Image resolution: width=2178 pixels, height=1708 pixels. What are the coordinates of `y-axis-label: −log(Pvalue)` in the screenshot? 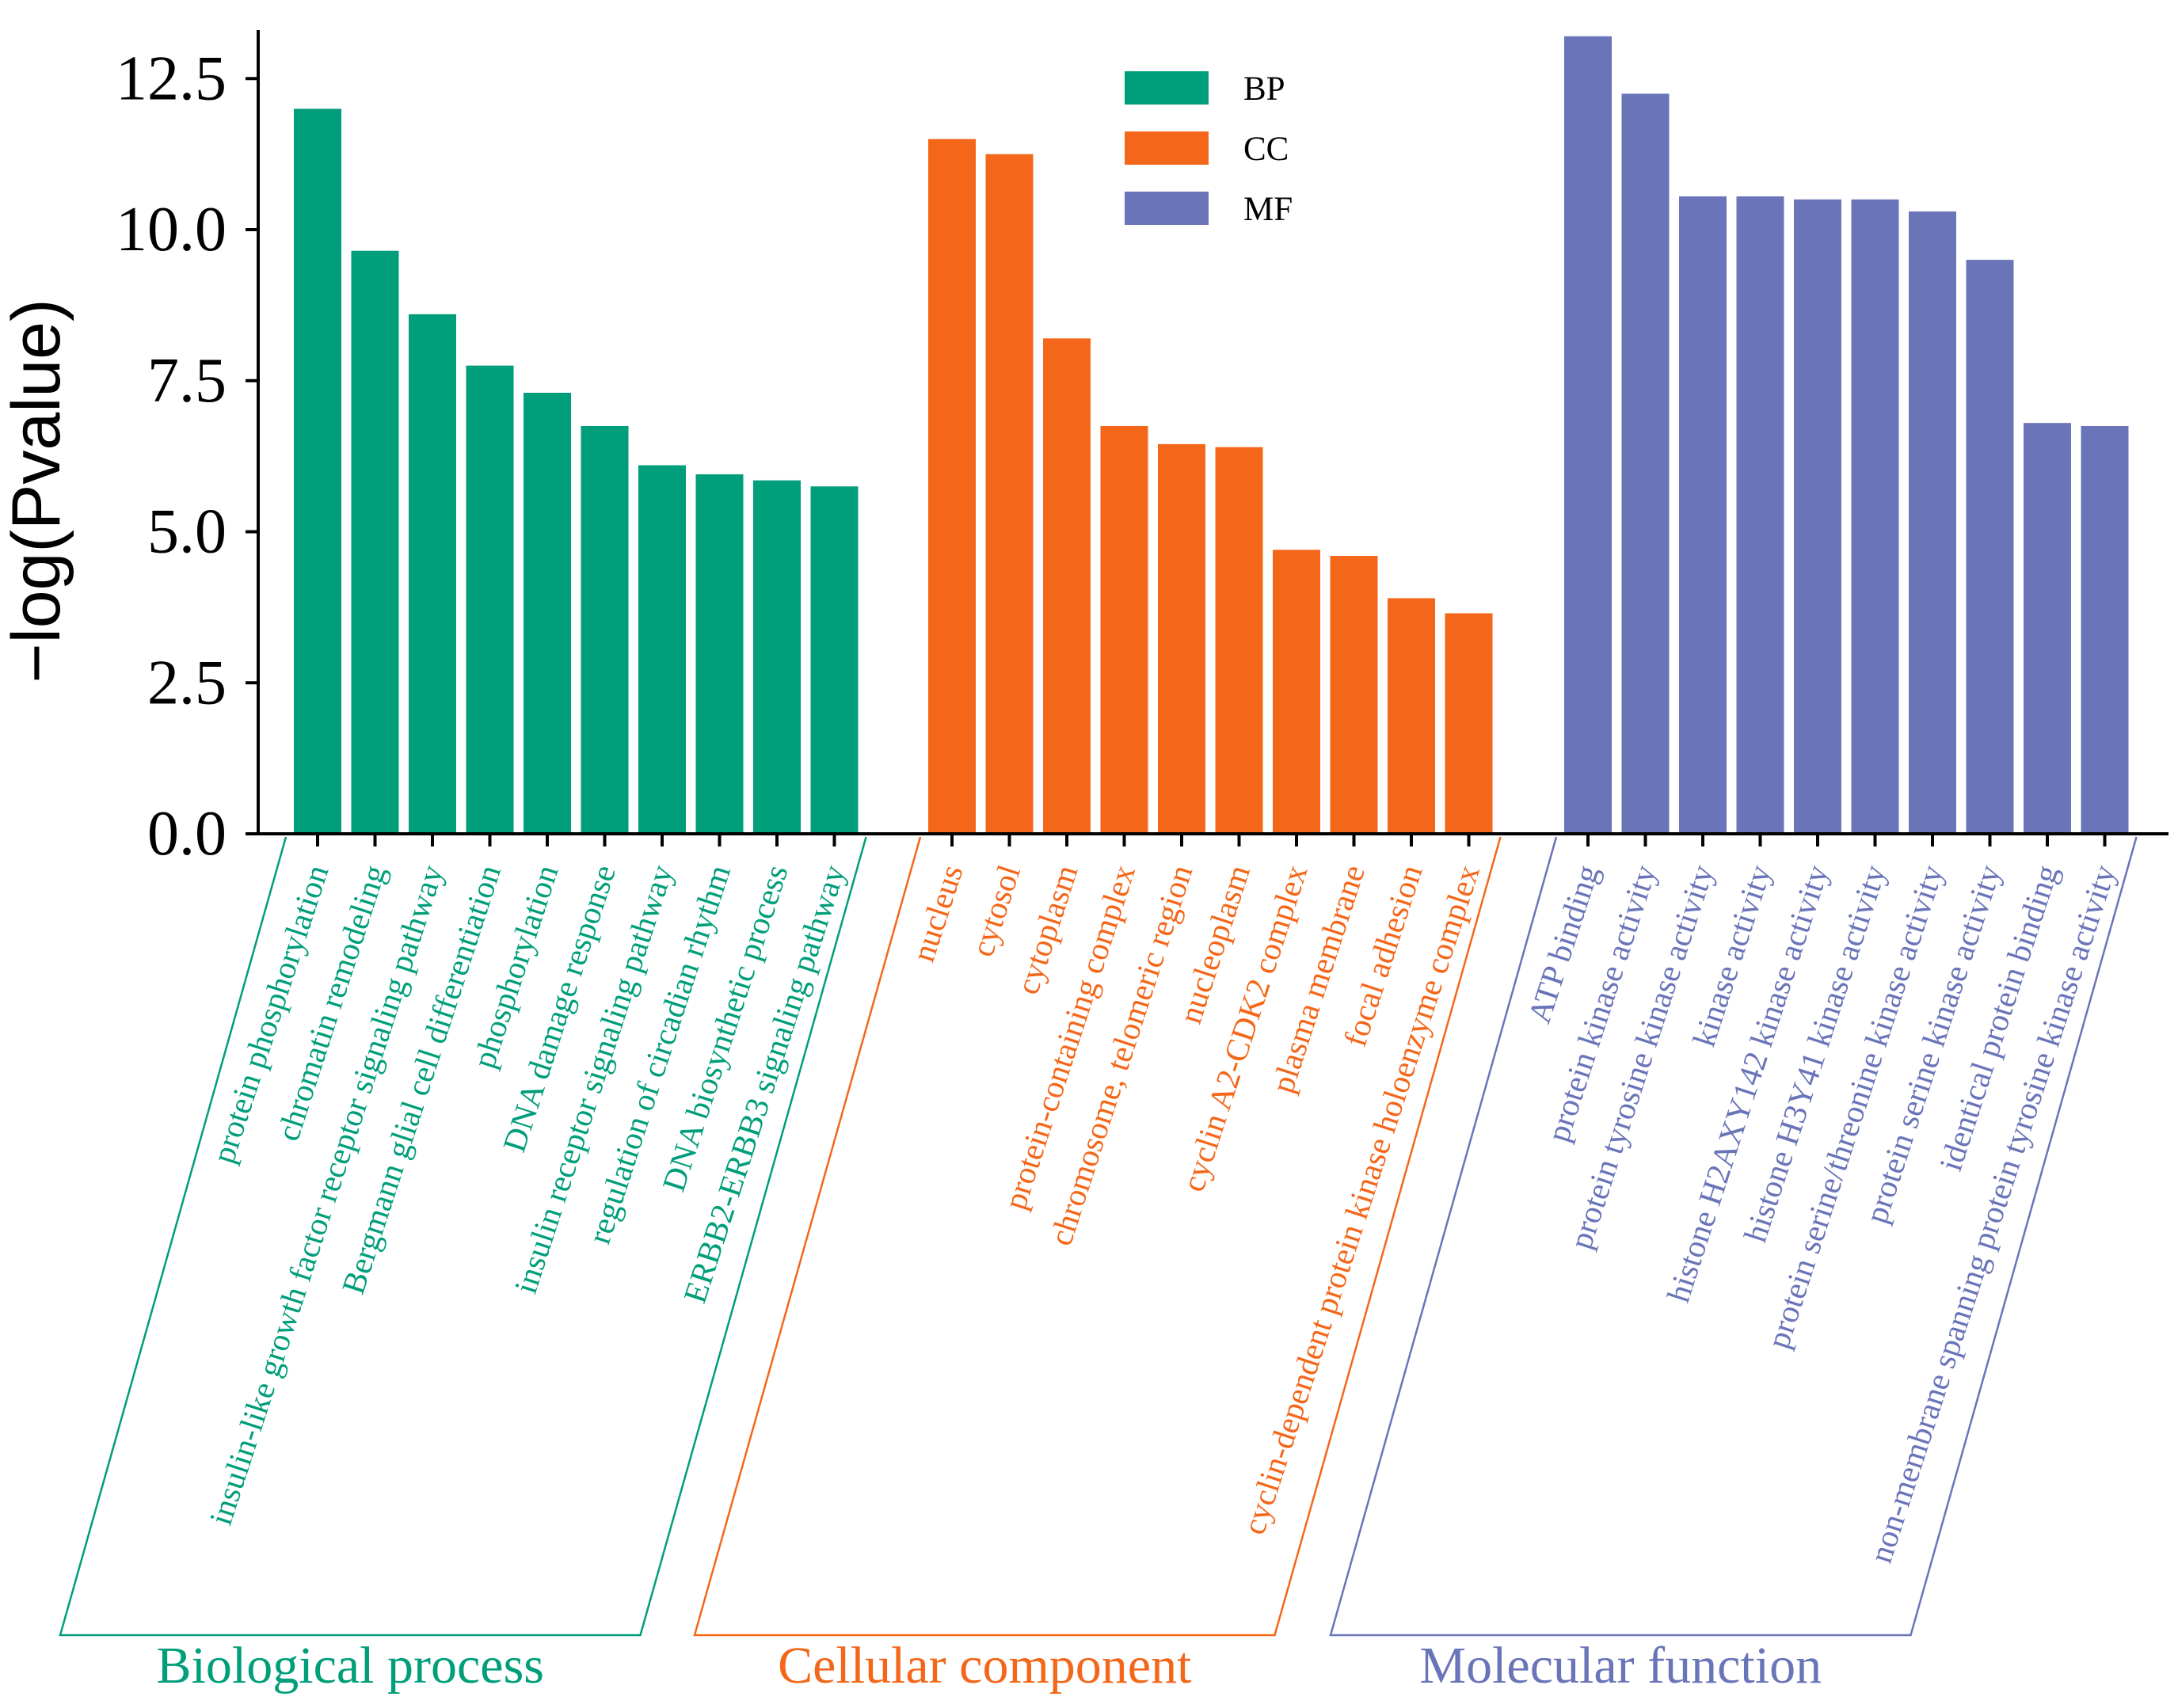 It's located at (37, 491).